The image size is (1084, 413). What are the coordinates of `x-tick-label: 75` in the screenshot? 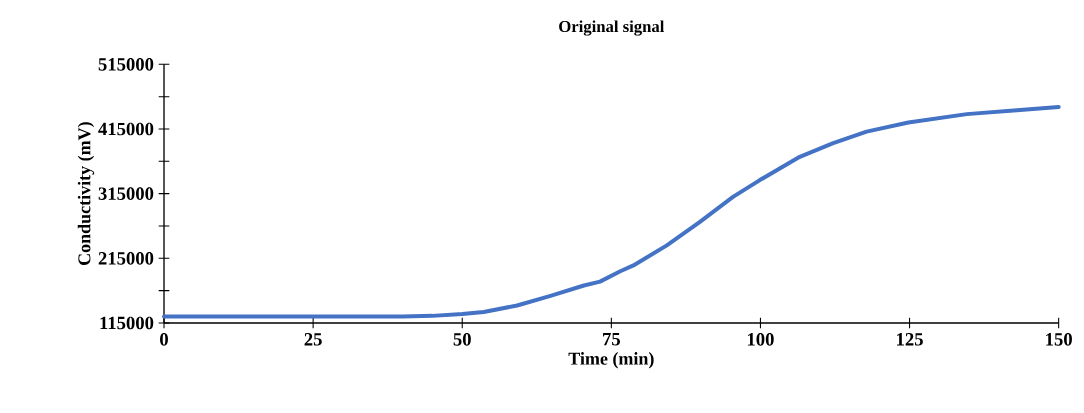 It's located at (611, 339).